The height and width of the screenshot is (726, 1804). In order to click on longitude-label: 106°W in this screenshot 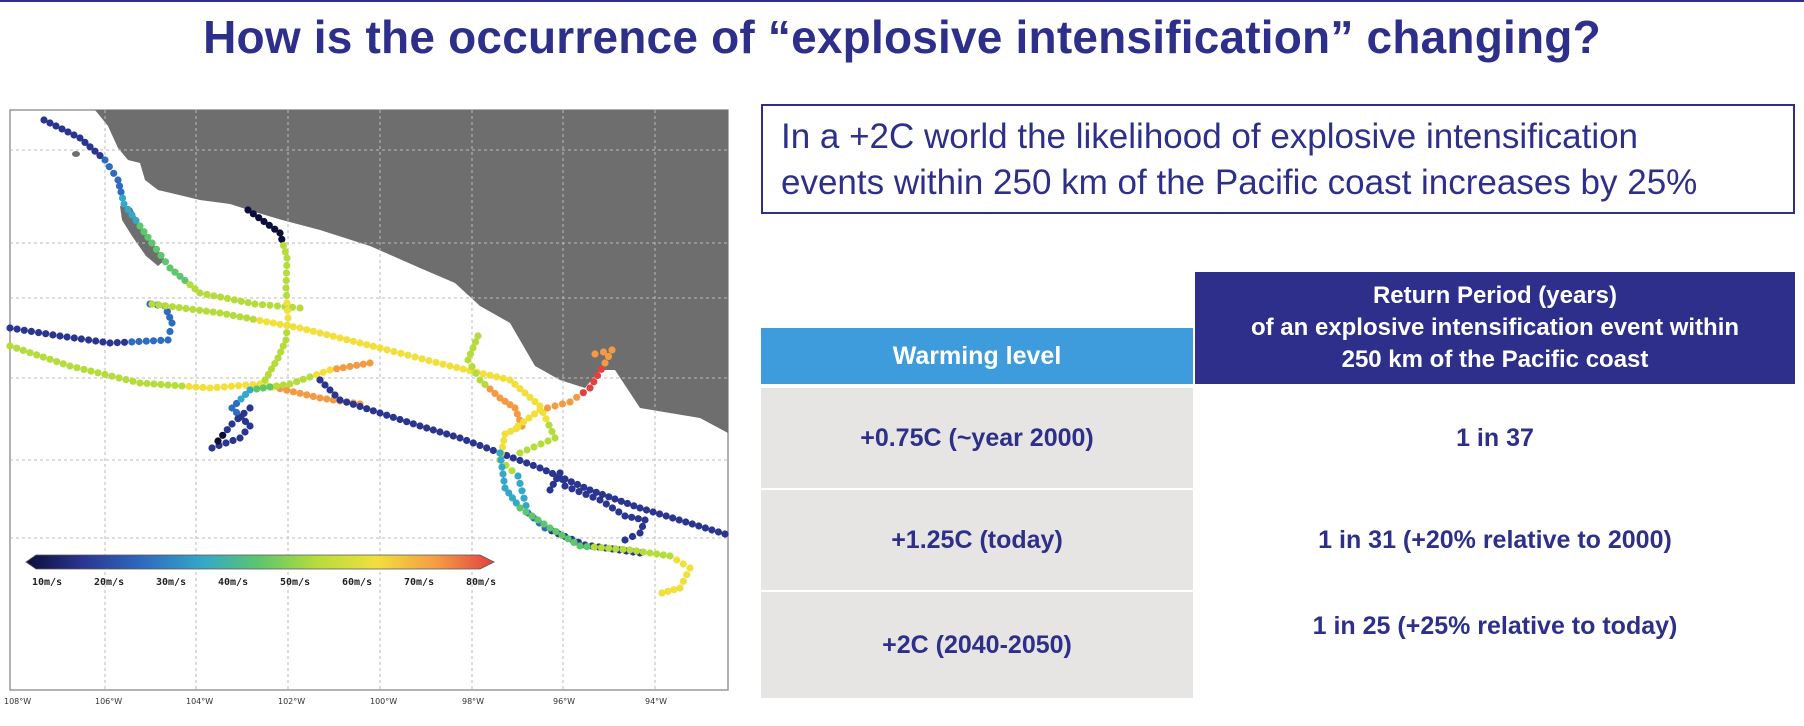, I will do `click(108, 701)`.